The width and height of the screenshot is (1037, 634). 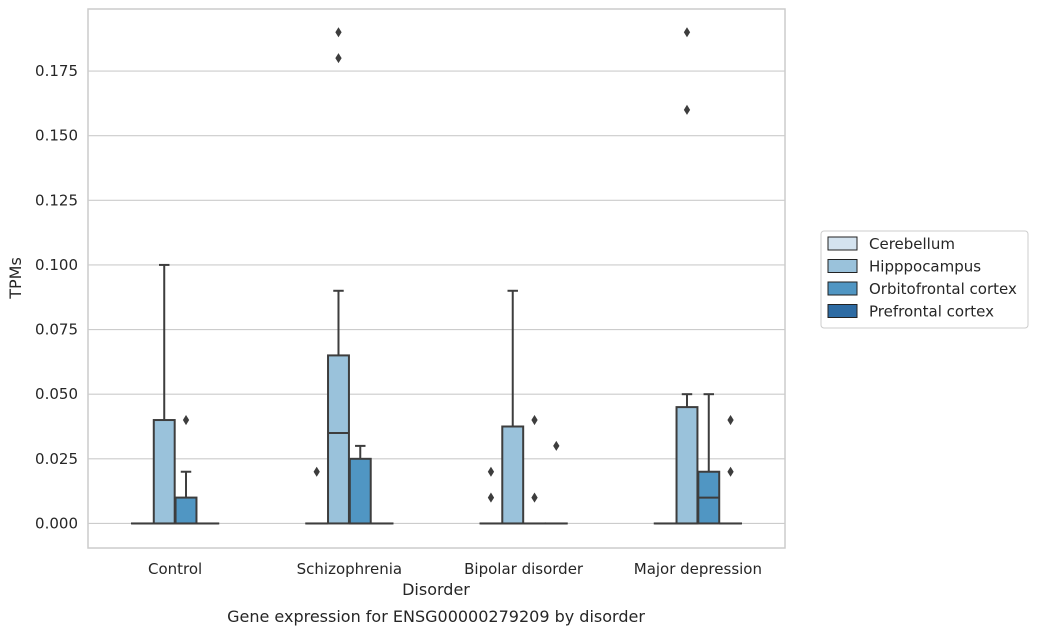 I want to click on y-tick-label: 0.050, so click(x=56, y=394).